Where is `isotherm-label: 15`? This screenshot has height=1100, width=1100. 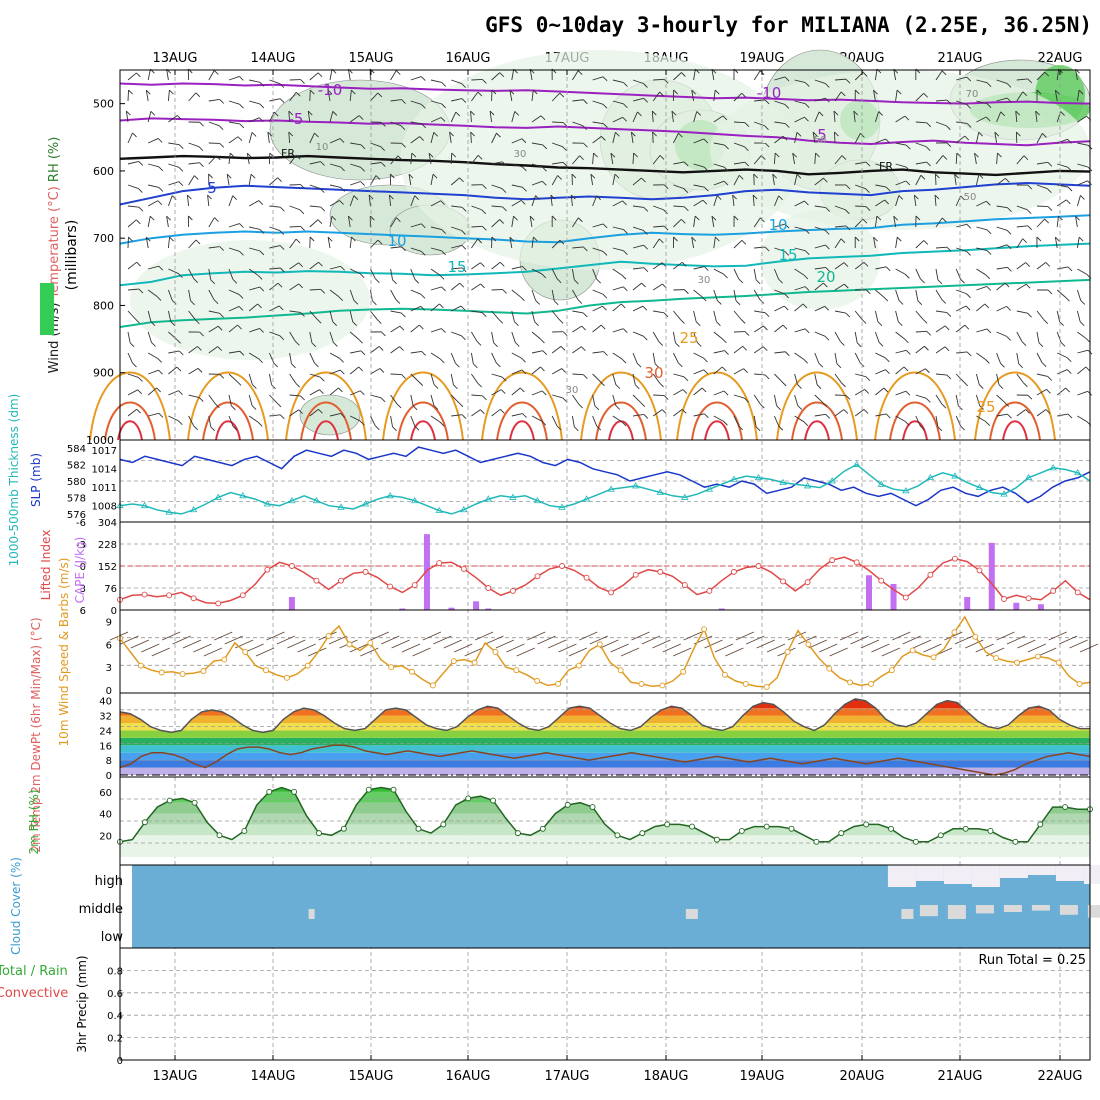
isotherm-label: 15 is located at coordinates (456, 267).